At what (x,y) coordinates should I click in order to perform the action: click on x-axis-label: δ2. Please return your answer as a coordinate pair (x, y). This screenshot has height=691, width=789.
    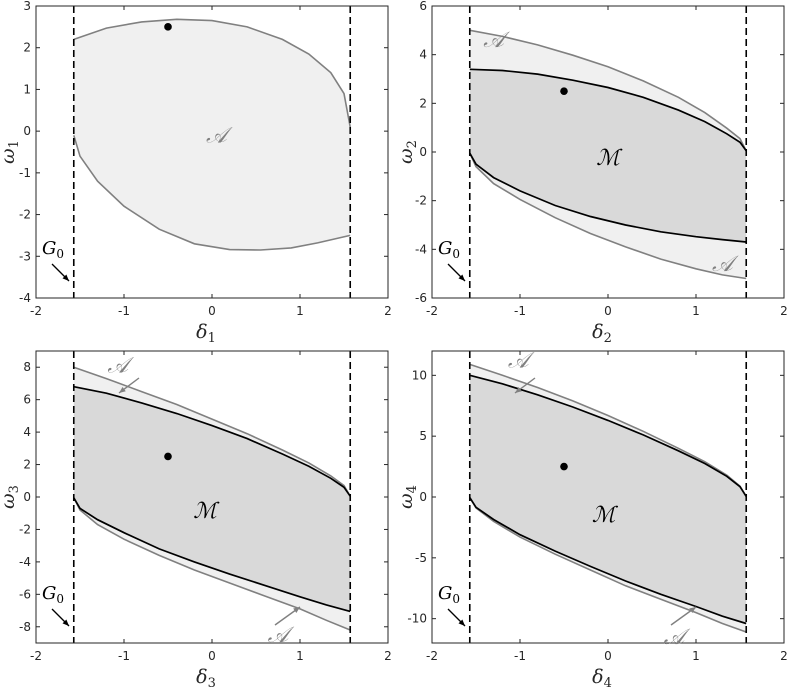
    Looking at the image, I should click on (602, 333).